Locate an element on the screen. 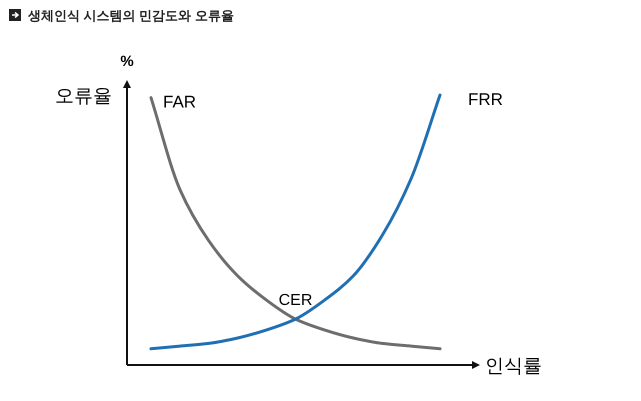 This screenshot has width=641, height=401. series-label: FAR is located at coordinates (179, 102).